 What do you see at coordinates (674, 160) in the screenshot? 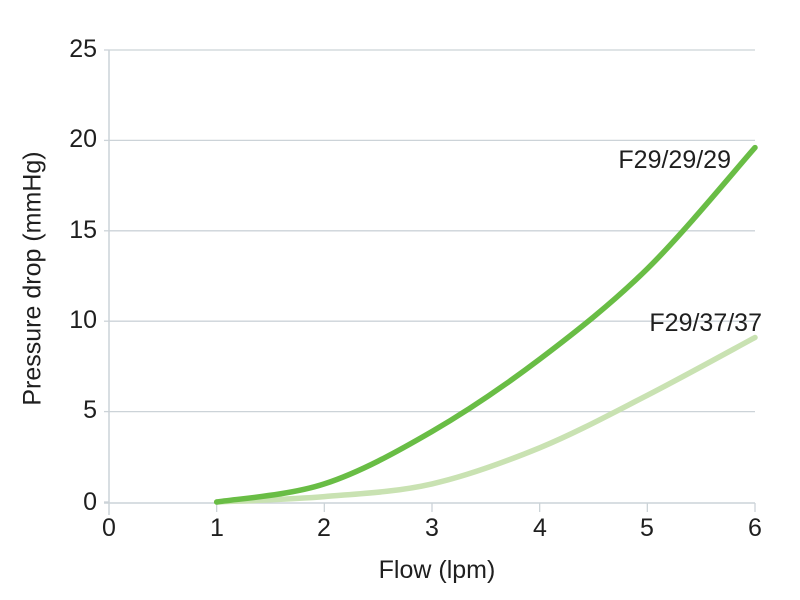
I see `series-label-f29-29-29: F29/29/29` at bounding box center [674, 160].